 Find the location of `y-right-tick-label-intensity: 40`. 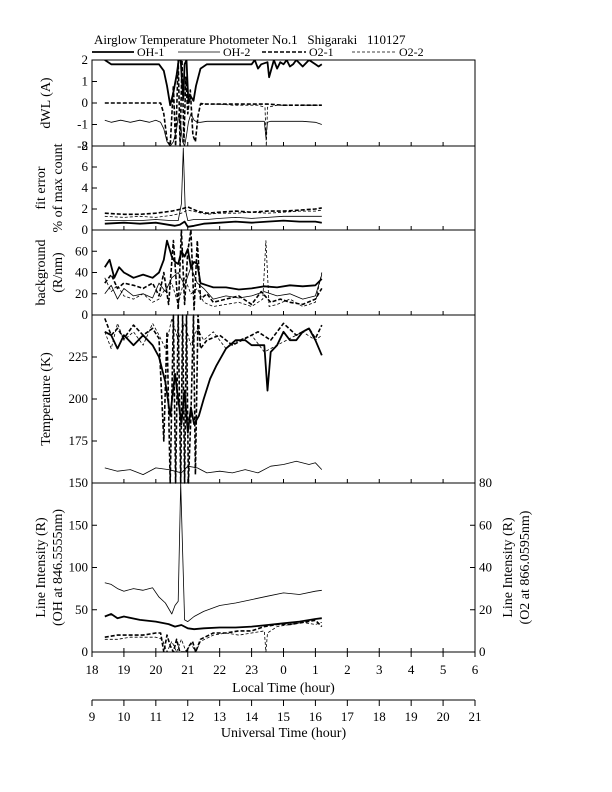

y-right-tick-label-intensity: 40 is located at coordinates (485, 567).